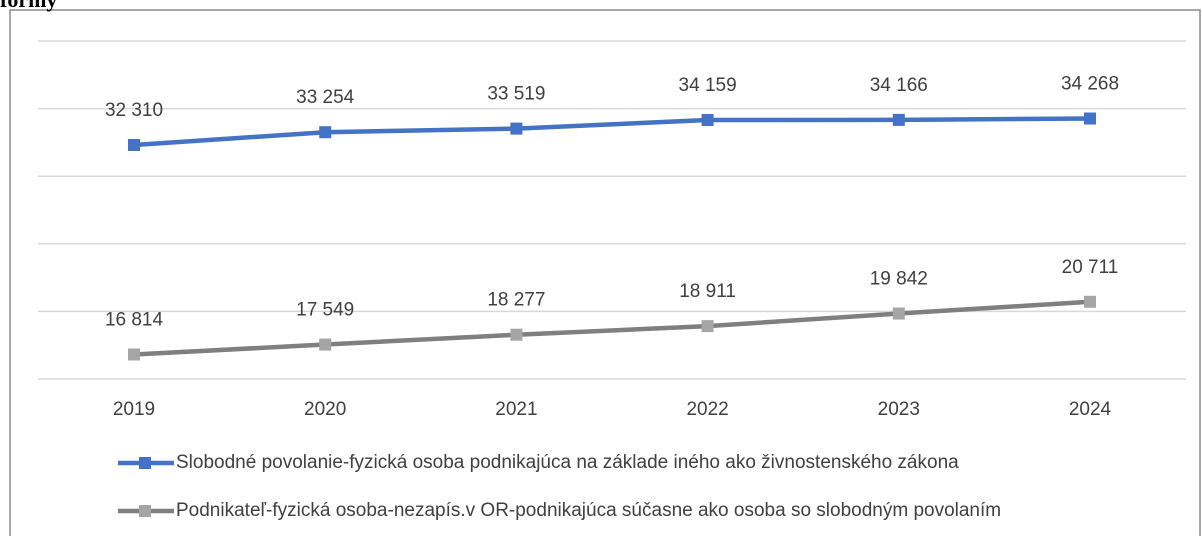 This screenshot has height=536, width=1202. Describe the element at coordinates (899, 409) in the screenshot. I see `x-tick-label: 2023` at that location.